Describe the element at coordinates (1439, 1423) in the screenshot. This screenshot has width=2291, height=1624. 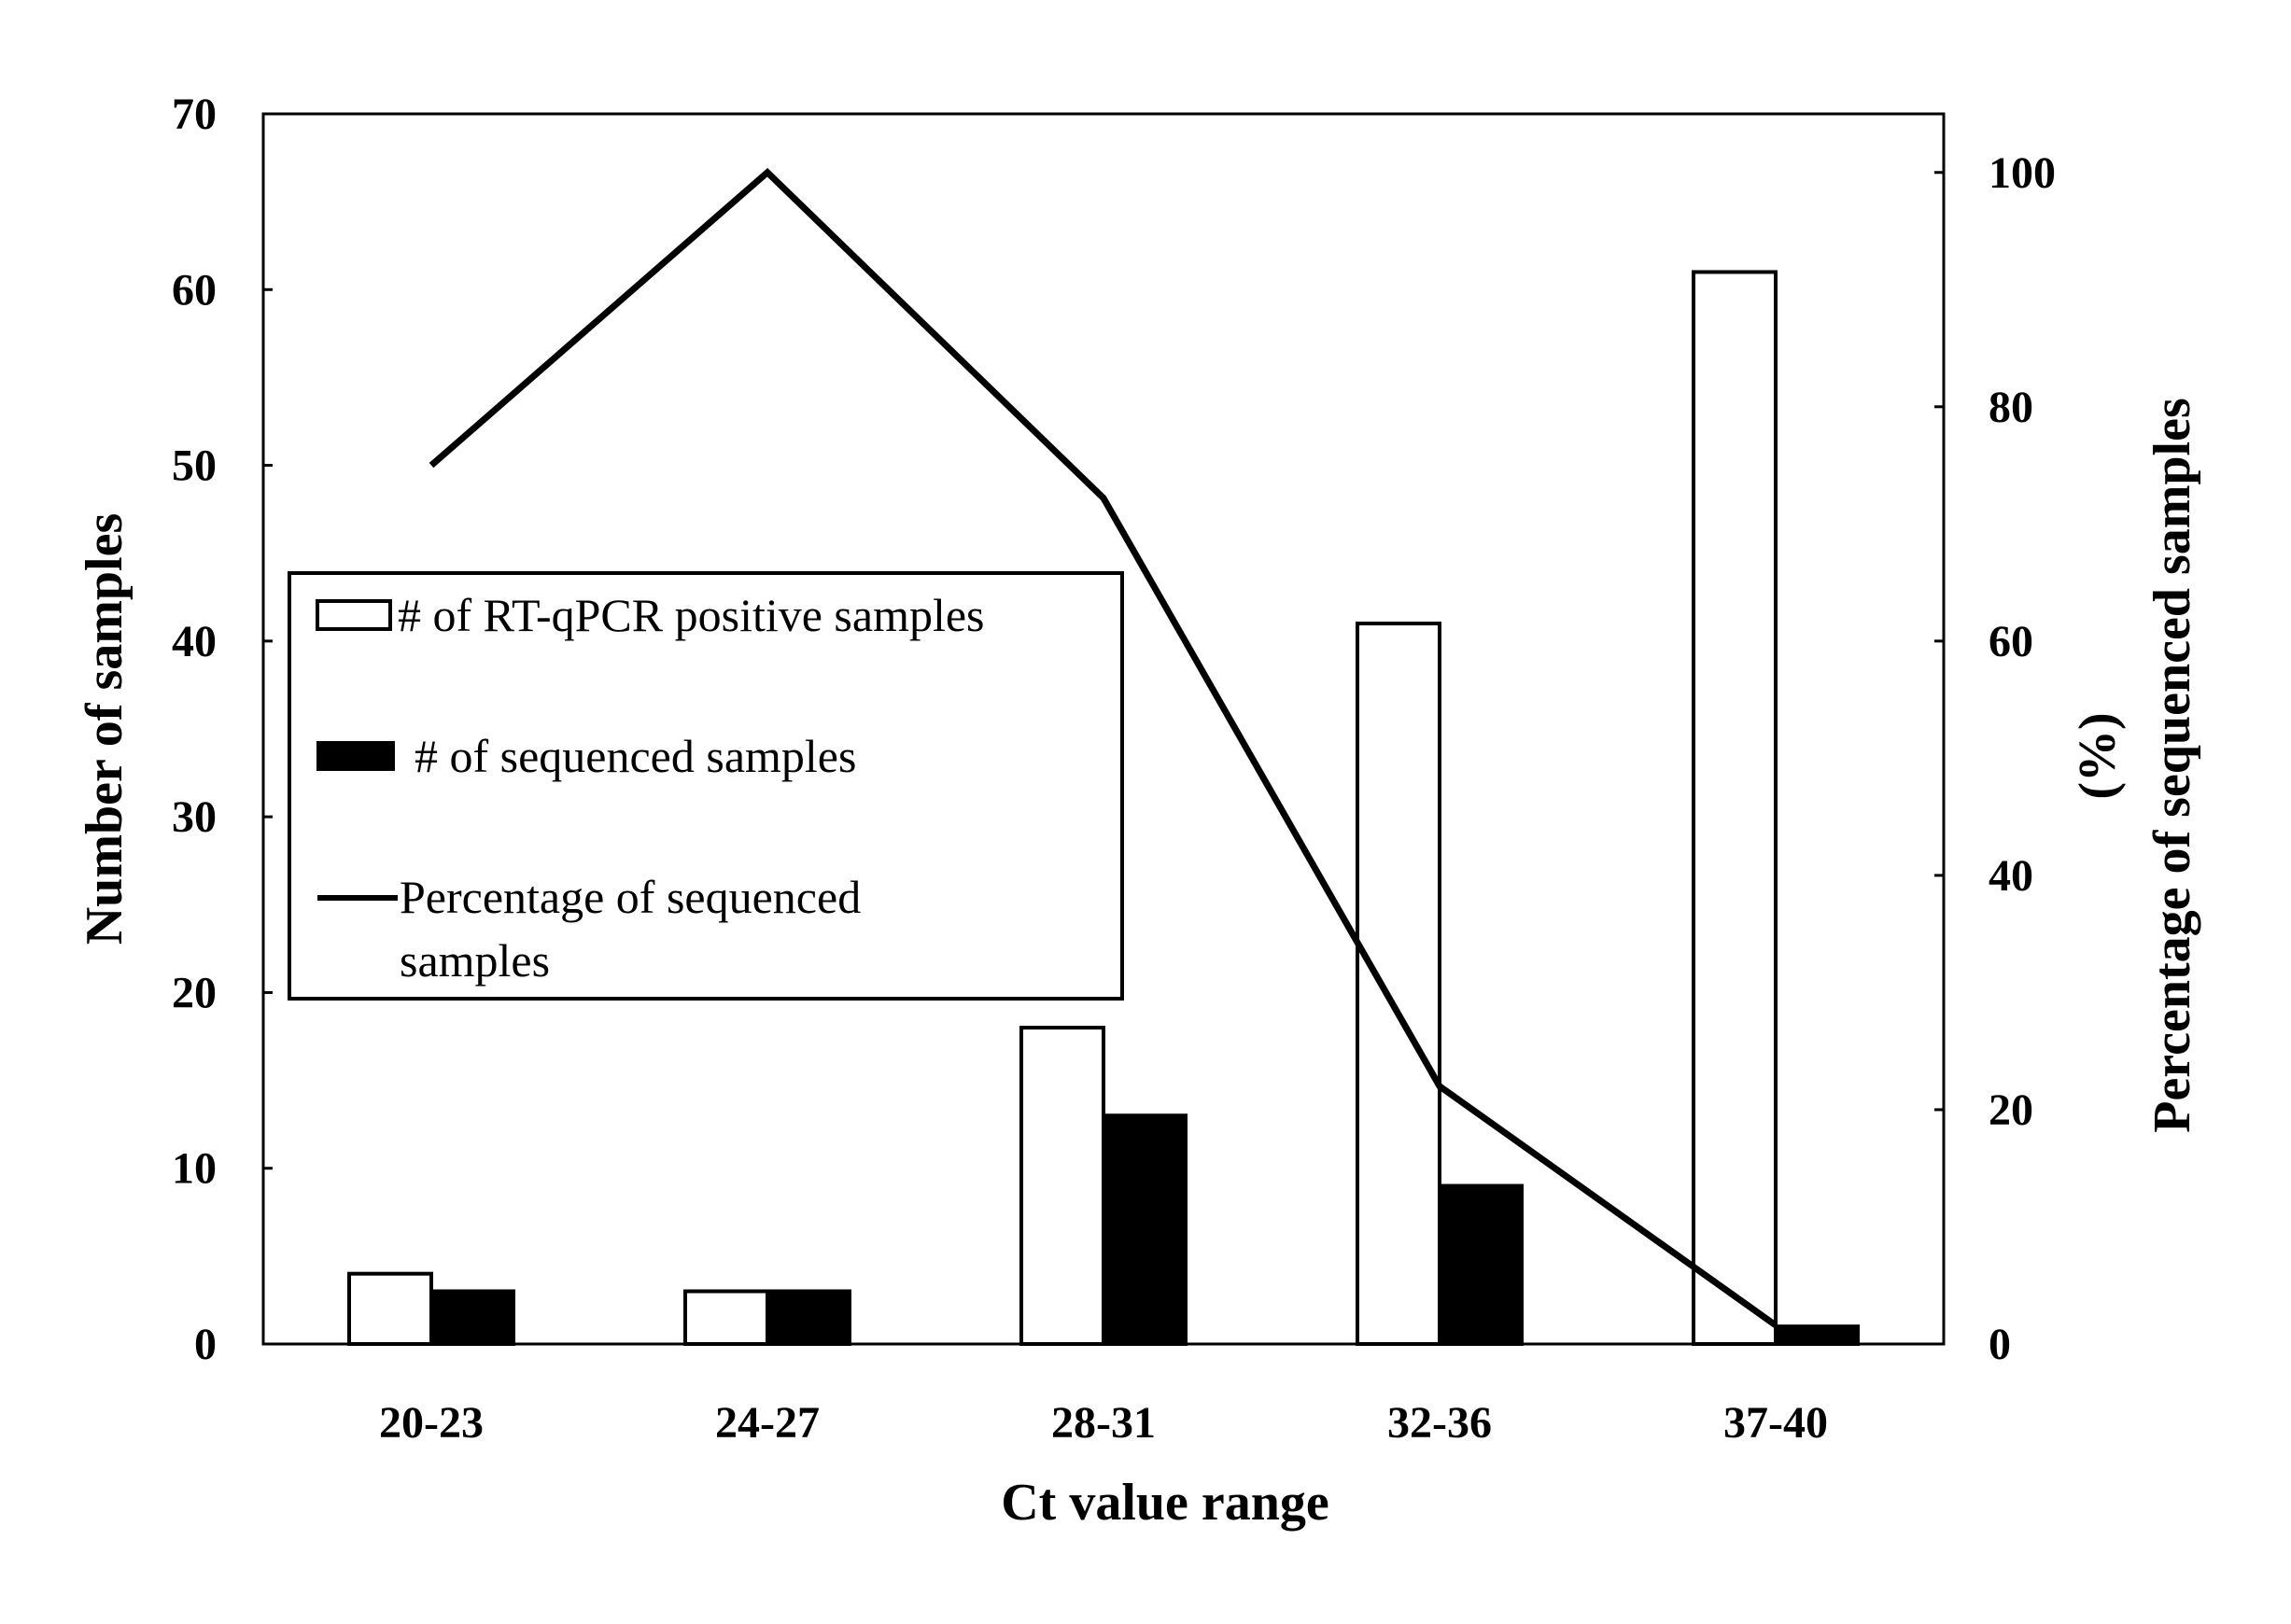
I see `x-tick-label: 32-36` at that location.